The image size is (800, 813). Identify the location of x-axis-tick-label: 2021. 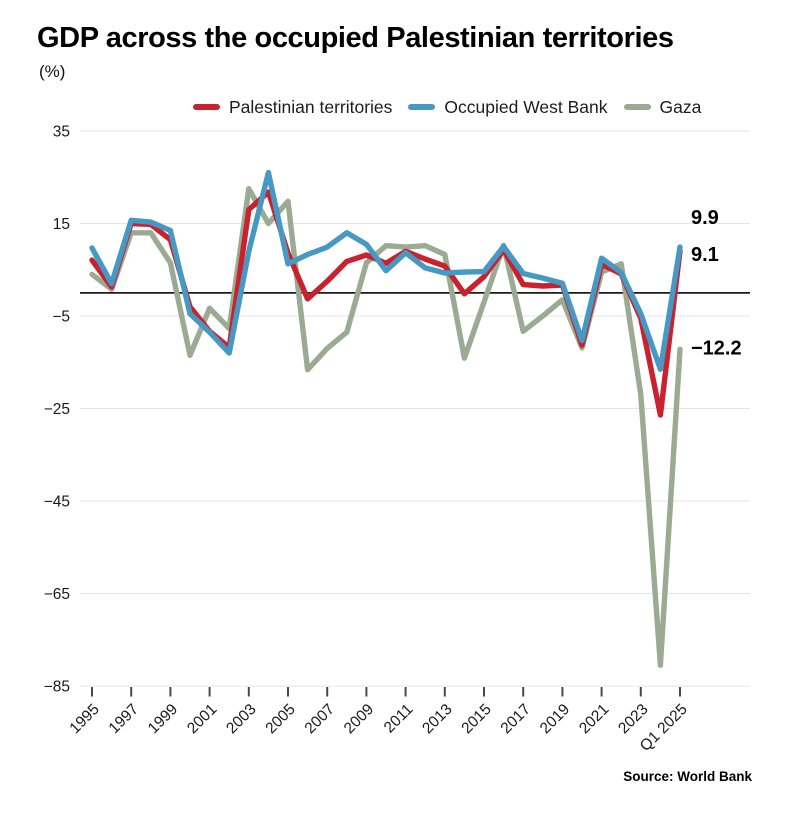
(594, 719).